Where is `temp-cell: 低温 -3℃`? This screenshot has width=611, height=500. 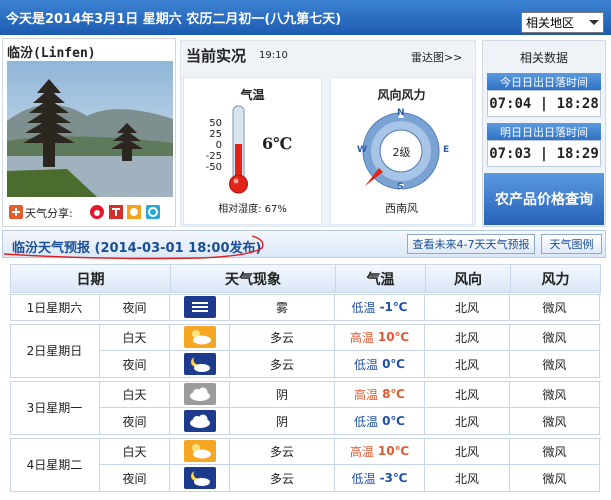
temp-cell: 低温 -3℃ is located at coordinates (380, 478).